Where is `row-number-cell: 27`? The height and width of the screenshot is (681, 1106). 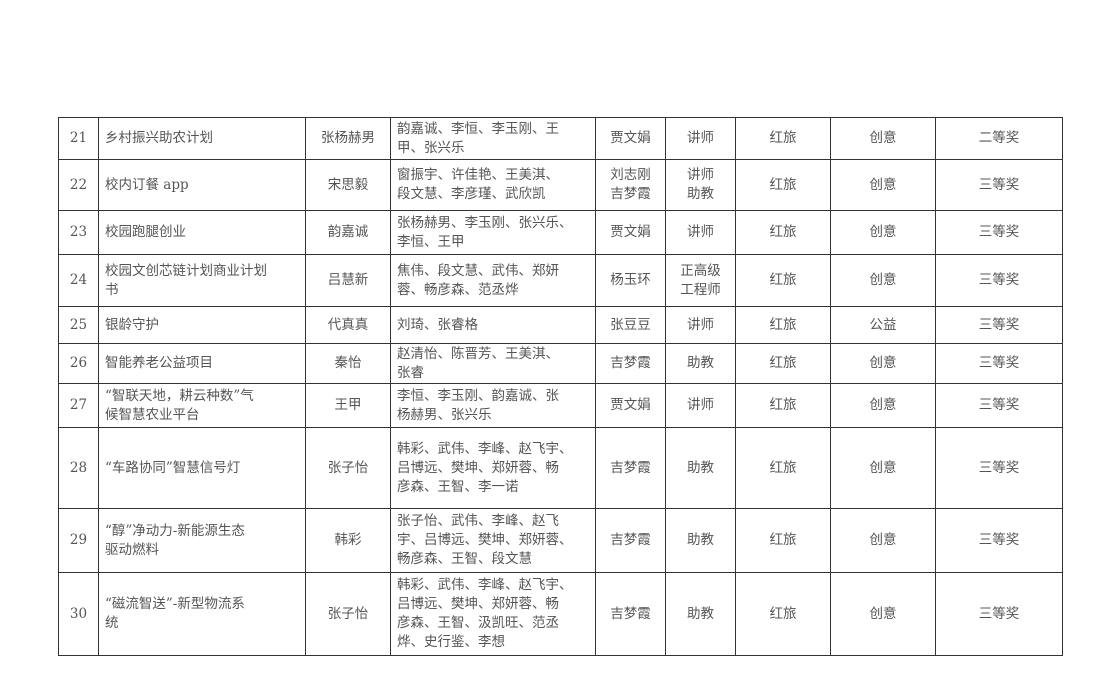 row-number-cell: 27 is located at coordinates (78, 405).